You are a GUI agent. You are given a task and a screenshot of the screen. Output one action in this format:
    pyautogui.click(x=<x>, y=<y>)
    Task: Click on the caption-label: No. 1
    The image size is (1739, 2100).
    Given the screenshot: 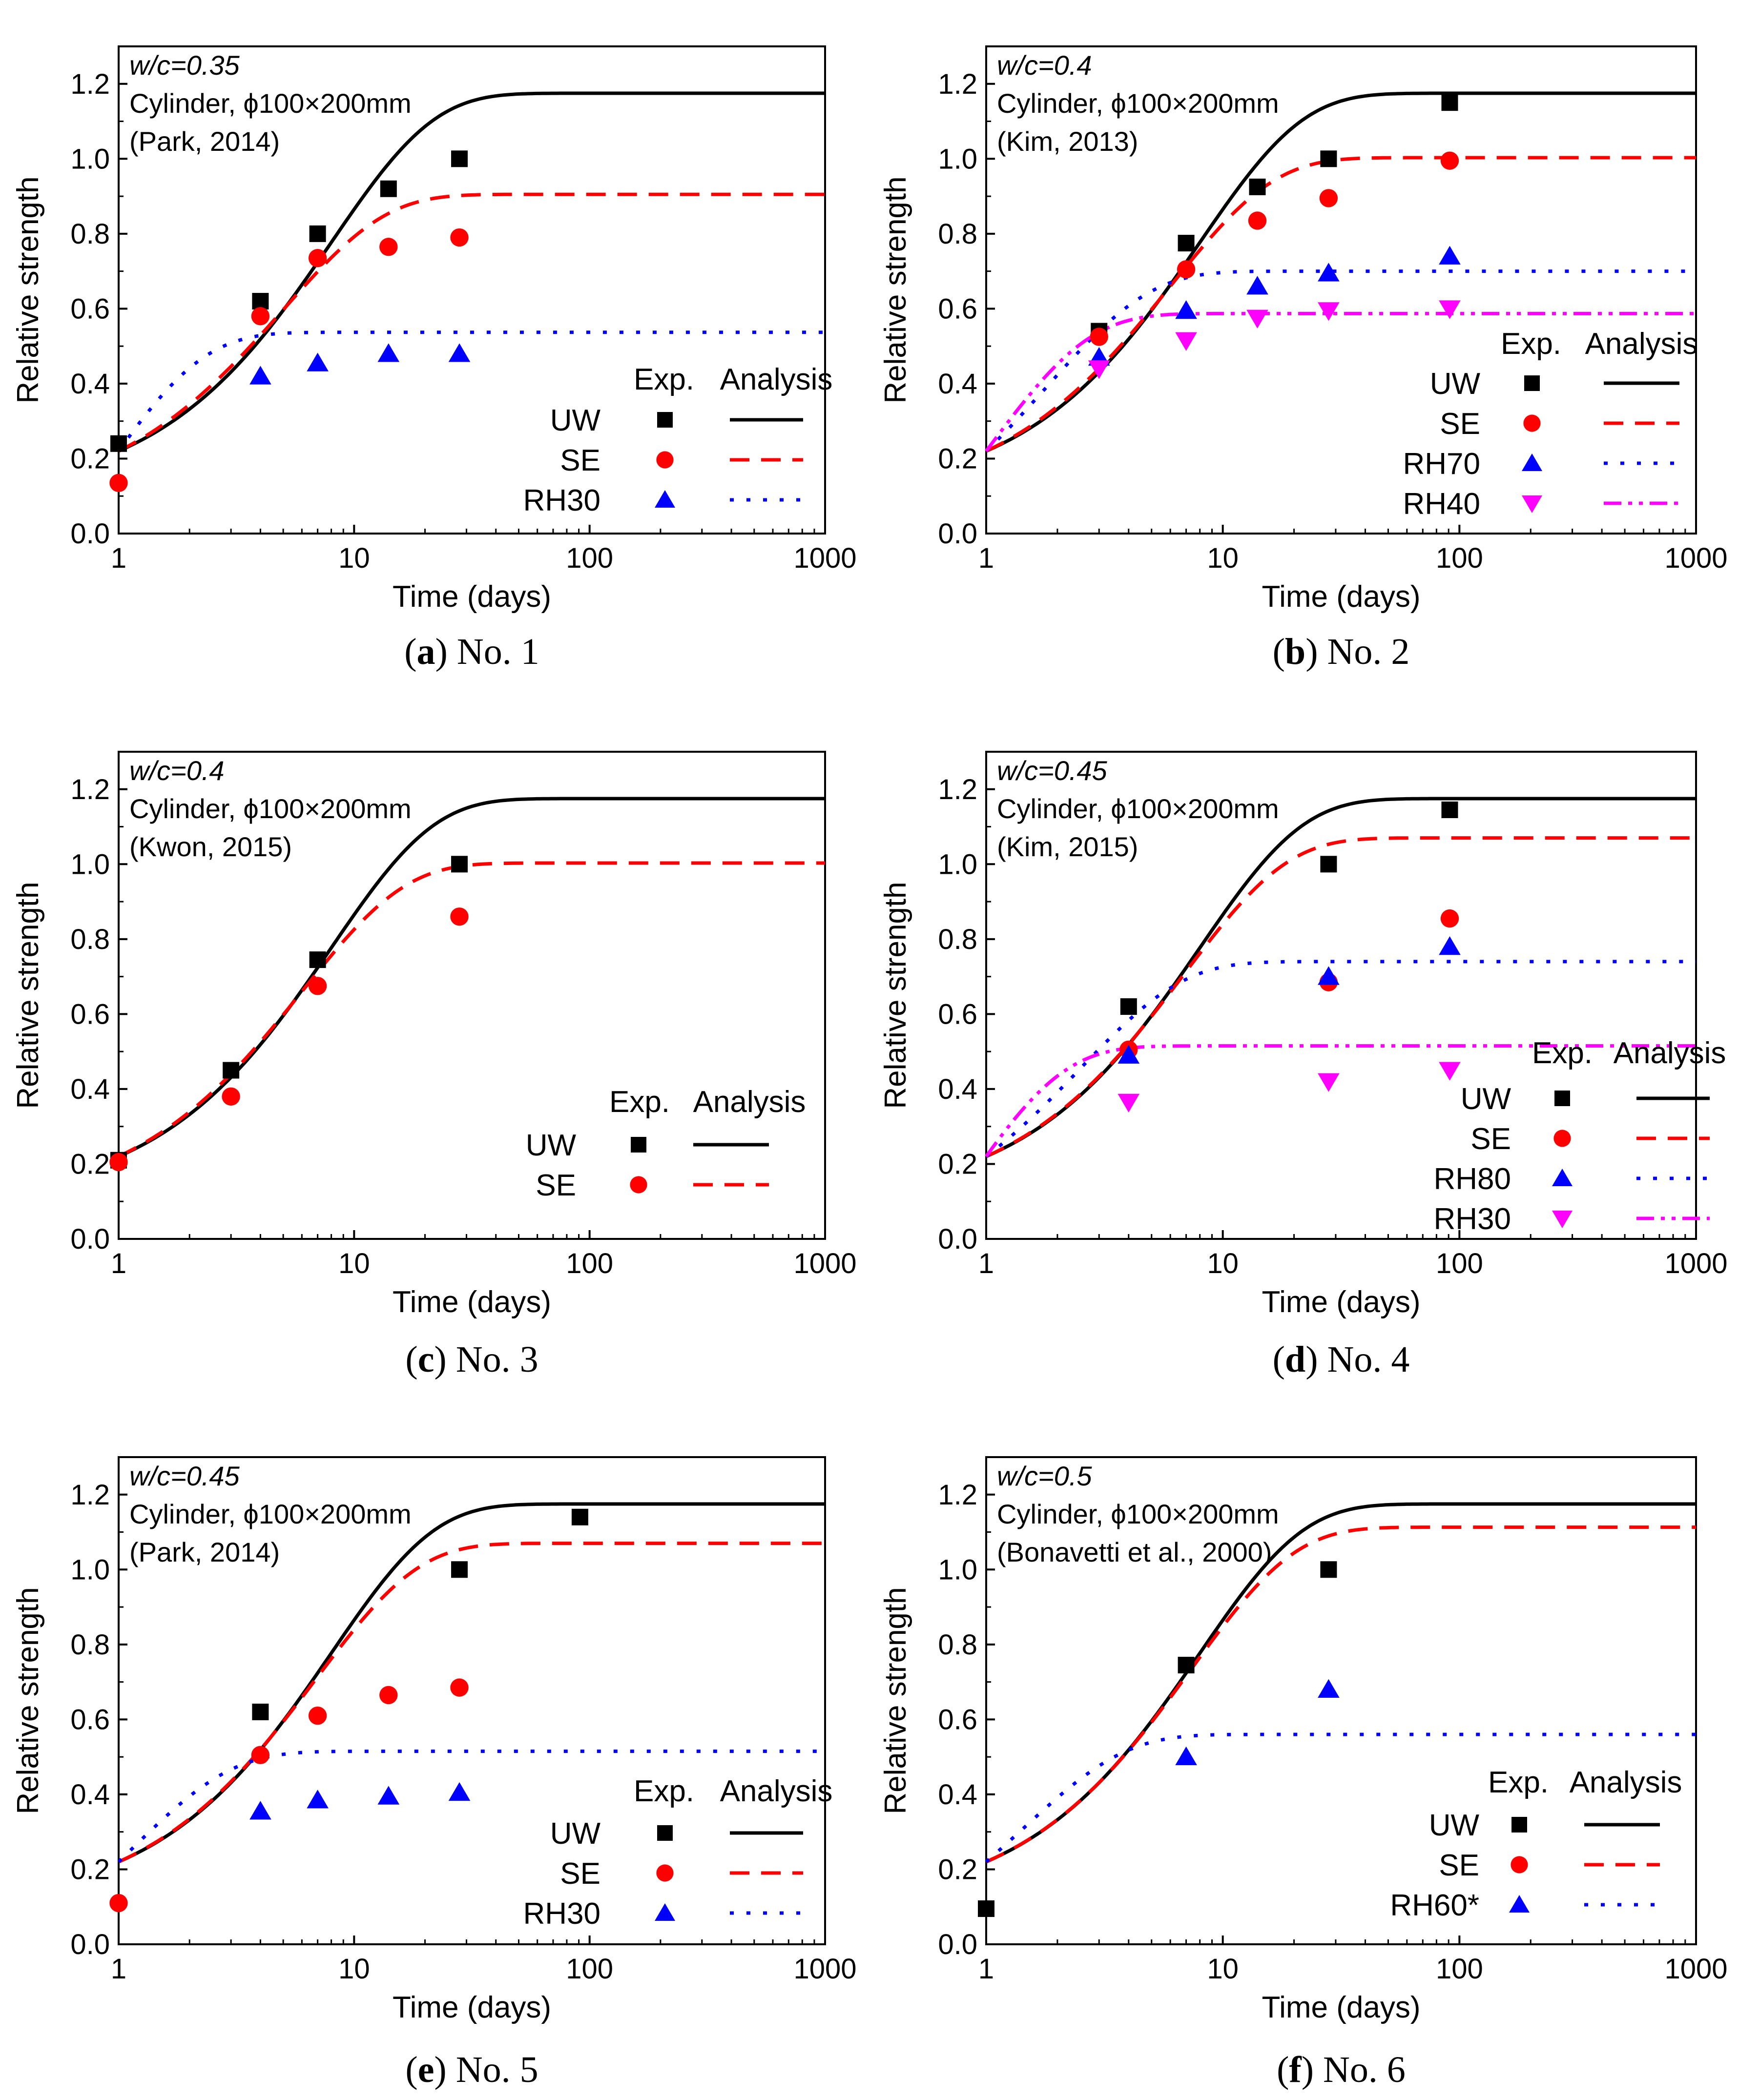 What is the action you would take?
    pyautogui.click(x=498, y=651)
    